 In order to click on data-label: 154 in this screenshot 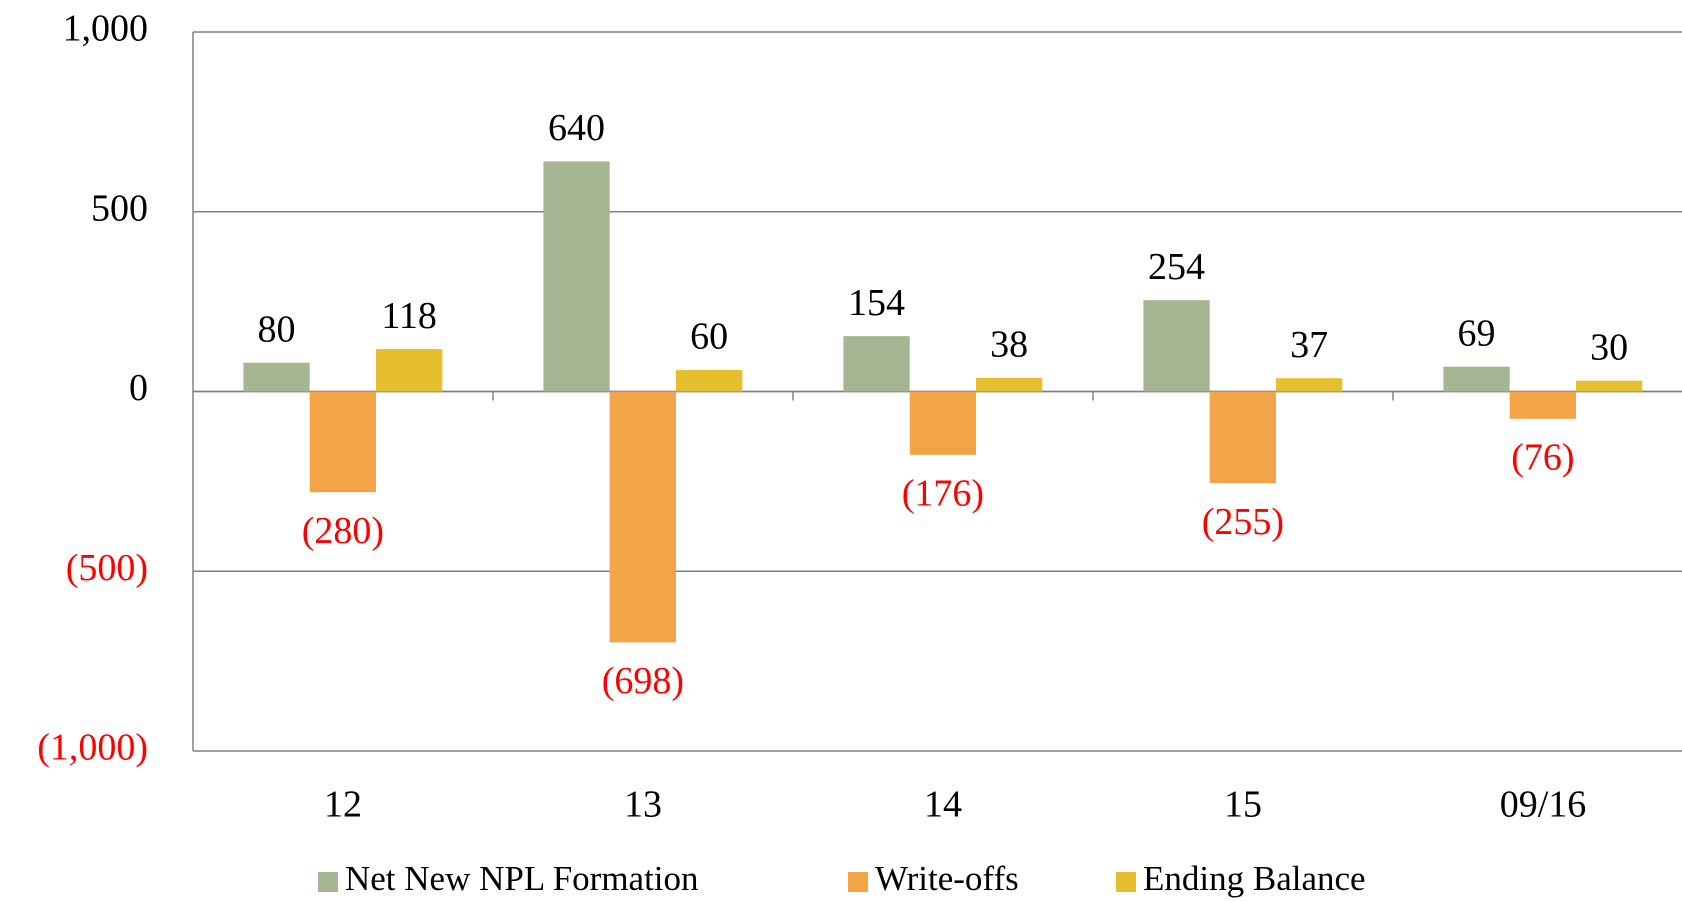, I will do `click(876, 303)`.